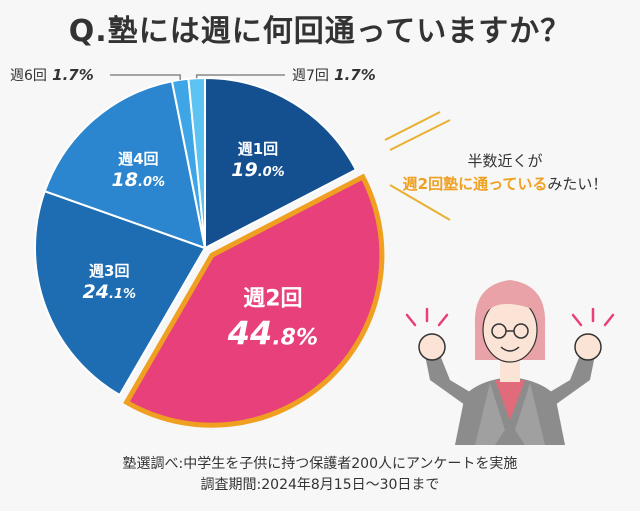  Describe the element at coordinates (320, 485) in the screenshot. I see `footnote-period: 調査期間:2024年8月15日〜30日まで` at that location.